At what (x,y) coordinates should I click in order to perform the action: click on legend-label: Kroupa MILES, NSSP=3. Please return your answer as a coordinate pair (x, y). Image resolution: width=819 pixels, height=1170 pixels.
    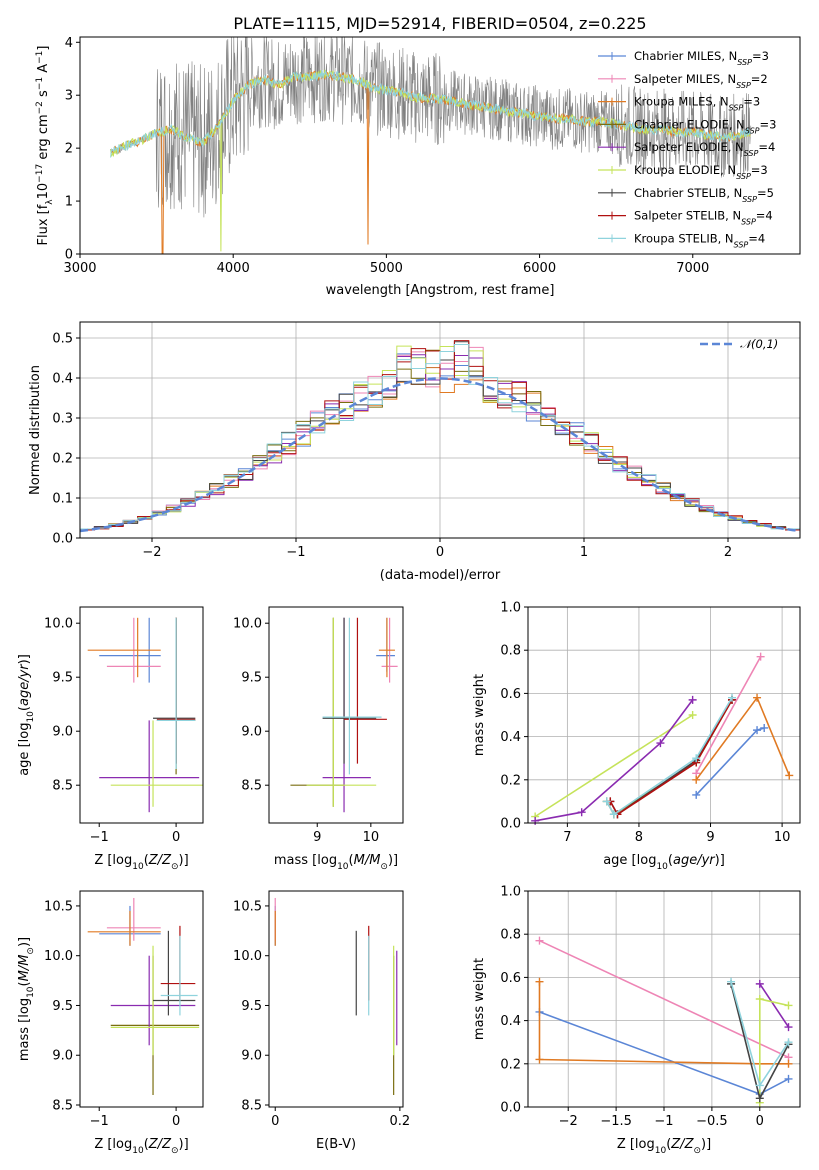
    Looking at the image, I should click on (697, 104).